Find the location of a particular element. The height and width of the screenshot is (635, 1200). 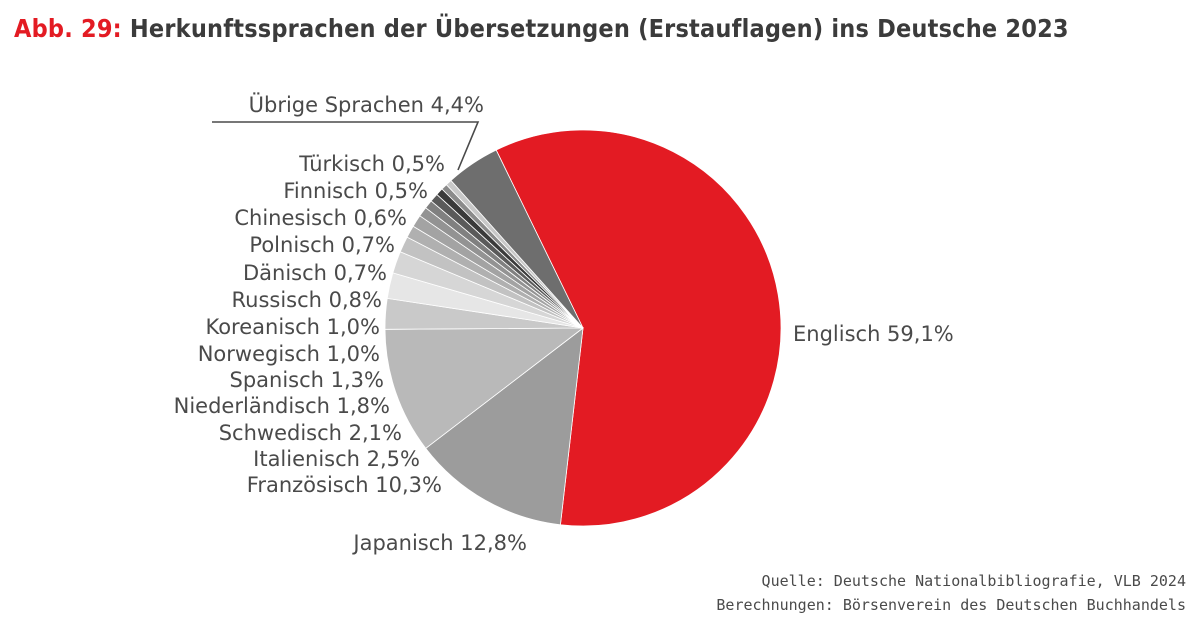

label-spanisch: Spanisch 1,3% is located at coordinates (307, 380).